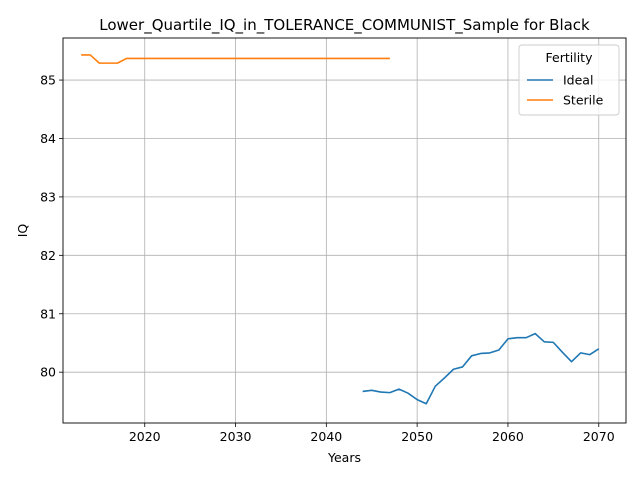 This screenshot has width=640, height=480. I want to click on x-axis-label: Years, so click(344, 457).